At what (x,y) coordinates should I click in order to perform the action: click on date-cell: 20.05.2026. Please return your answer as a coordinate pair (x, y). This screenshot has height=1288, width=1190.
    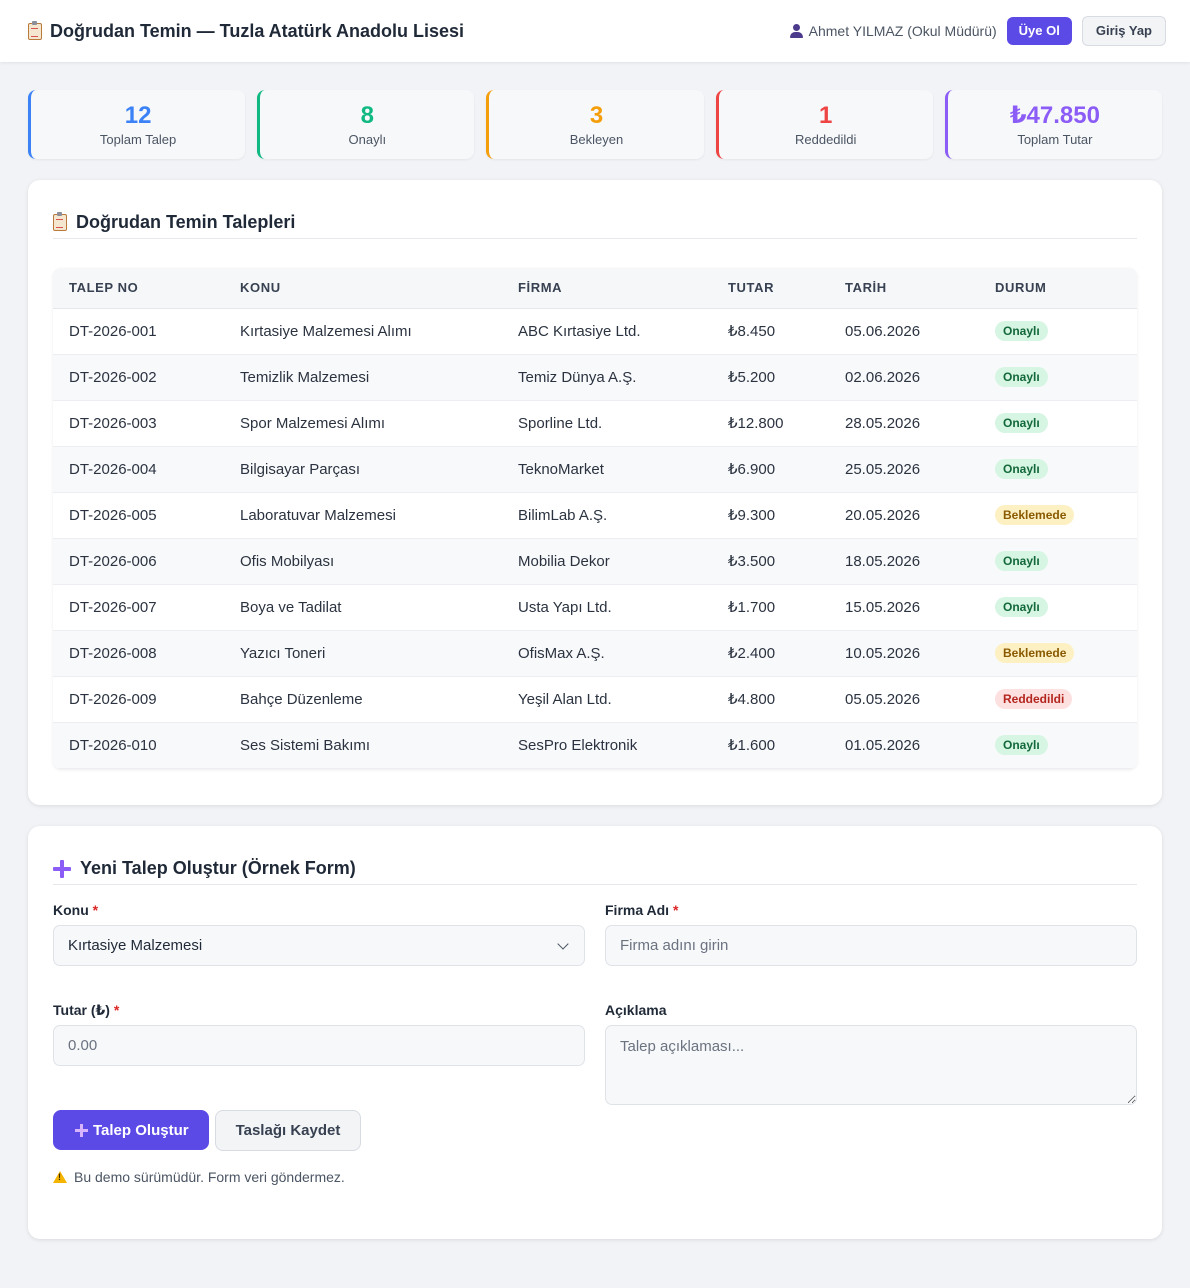
    Looking at the image, I should click on (883, 515).